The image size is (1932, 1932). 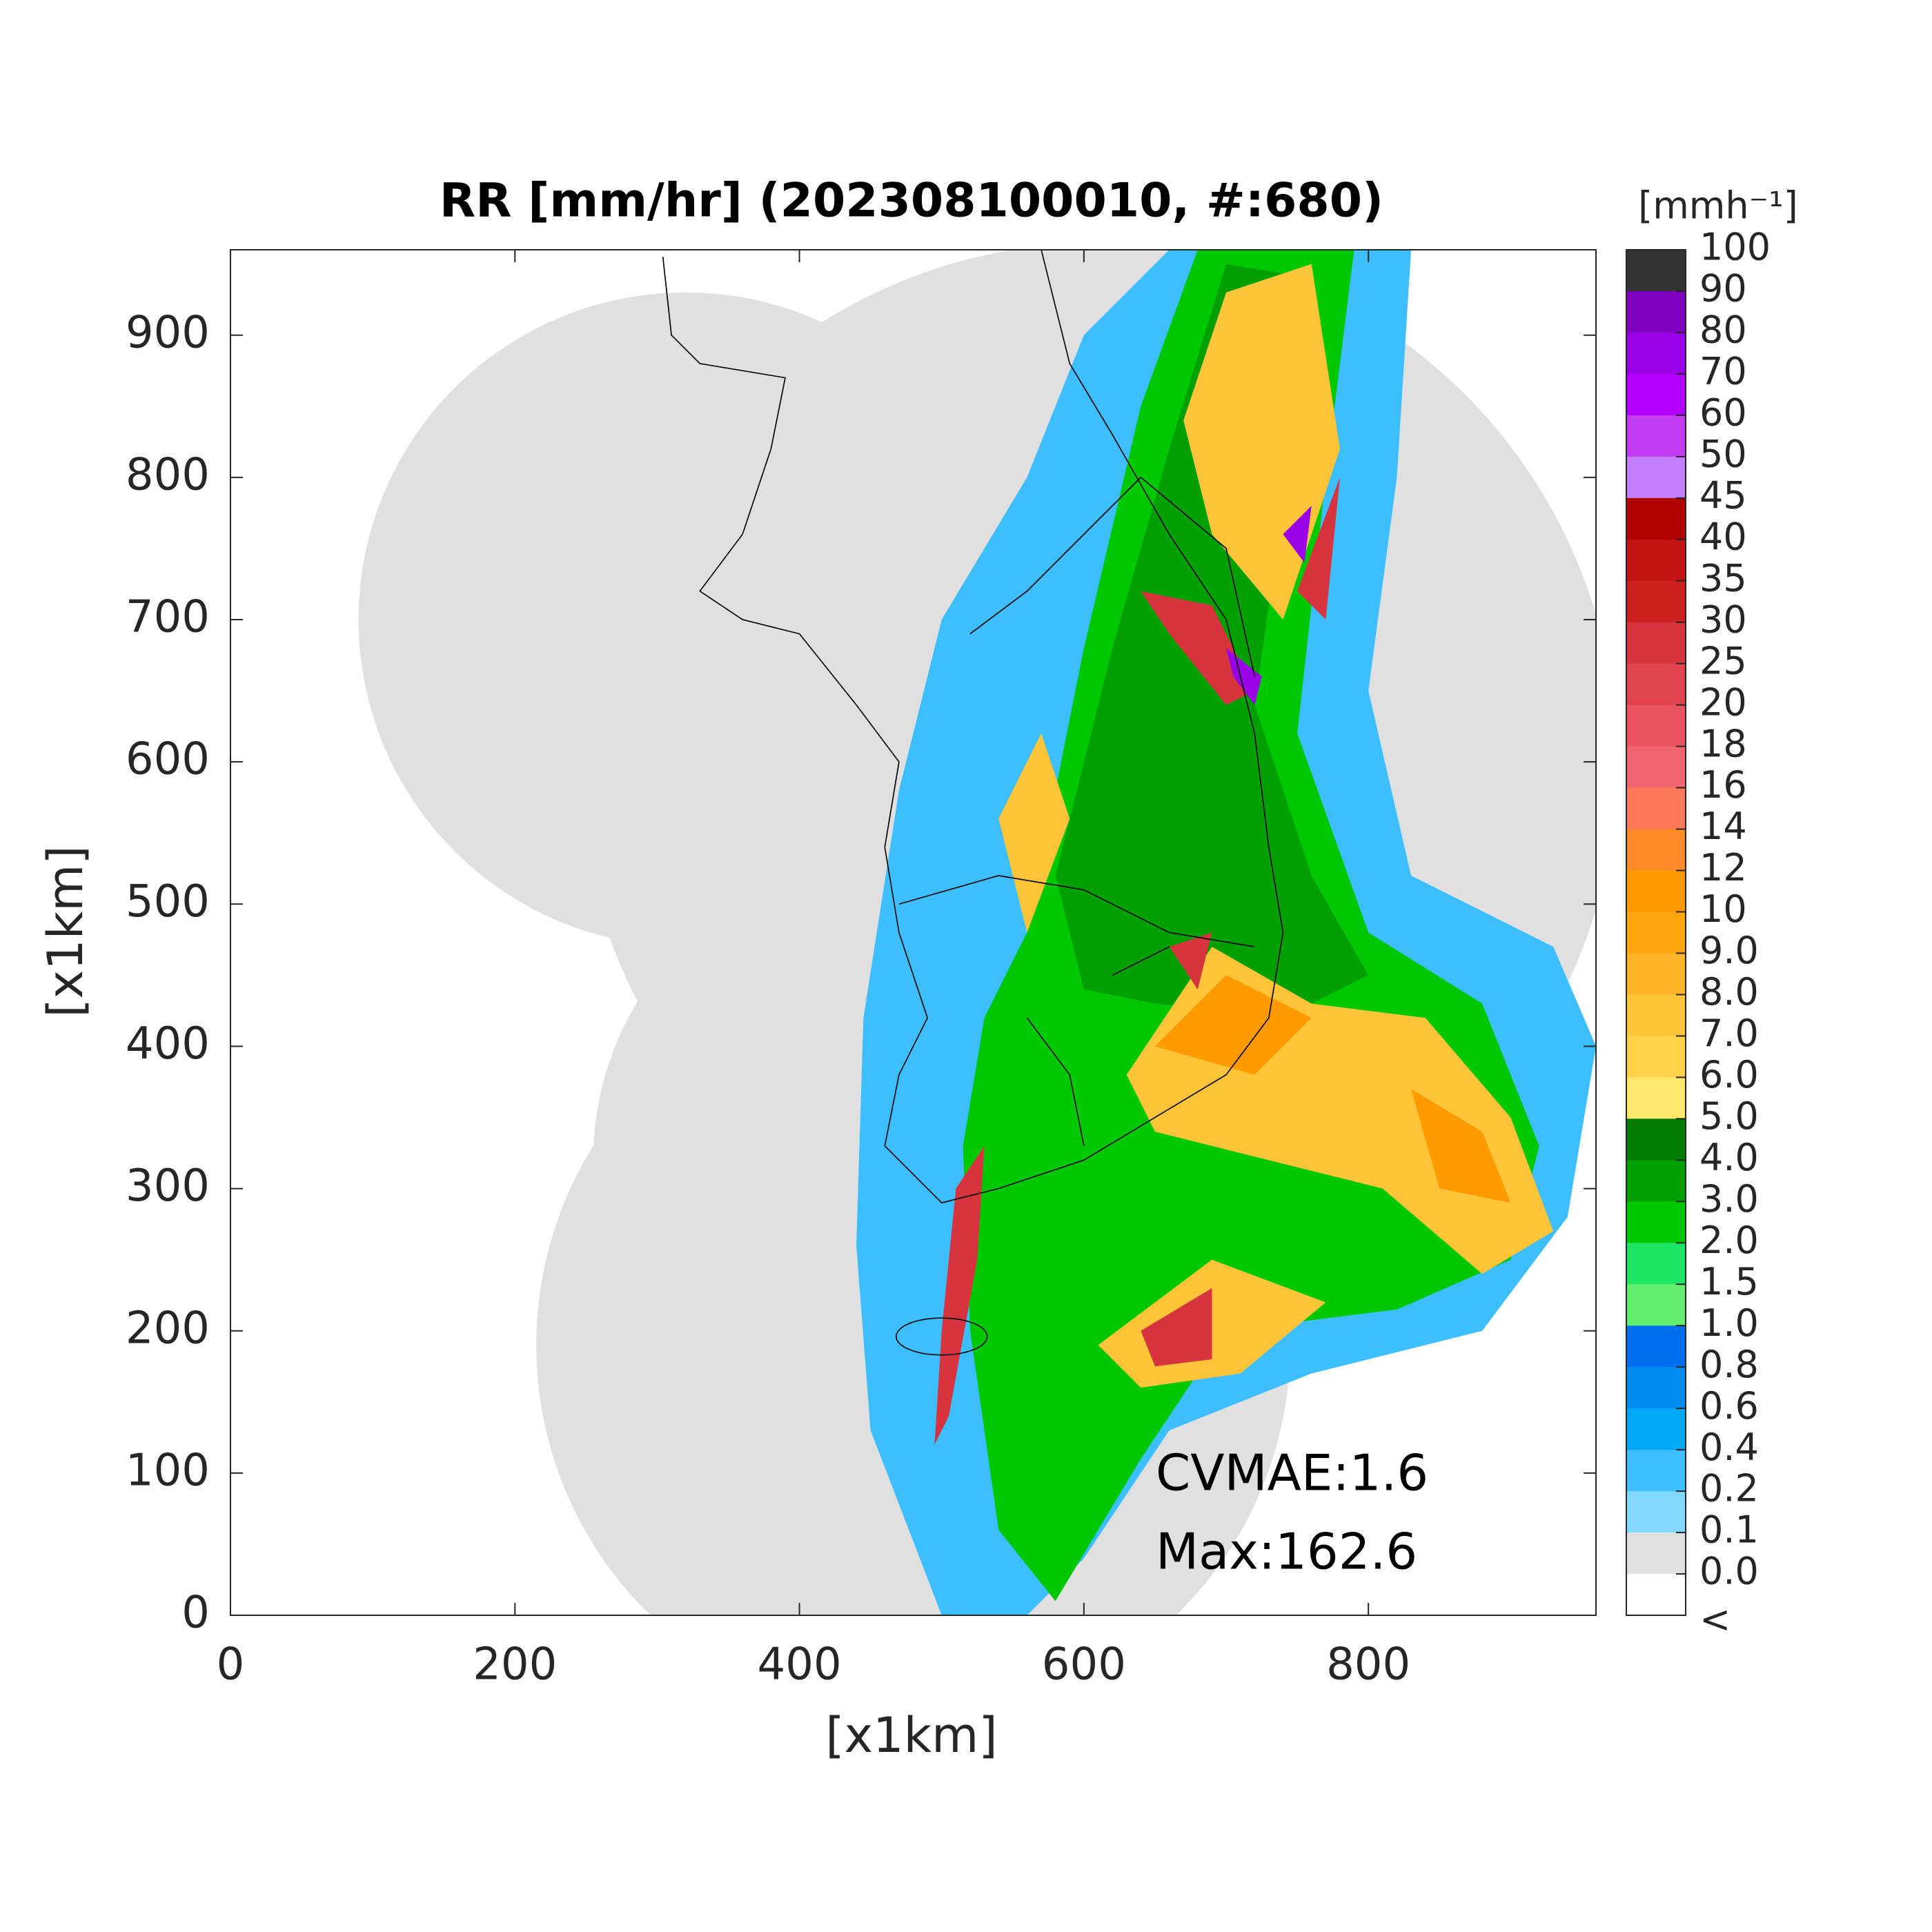 What do you see at coordinates (1729, 1240) in the screenshot?
I see `colorbar-tick-label: 2.0` at bounding box center [1729, 1240].